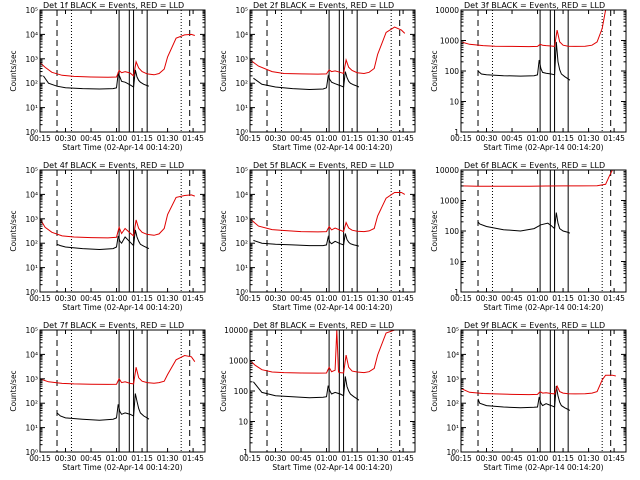 The width and height of the screenshot is (640, 480). I want to click on y-tick-label: 1, so click(456, 132).